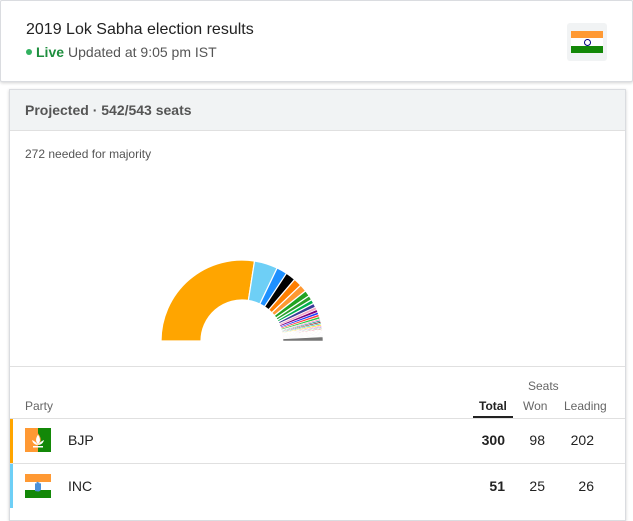  Describe the element at coordinates (29, 52) in the screenshot. I see `live-dot-icon` at that location.